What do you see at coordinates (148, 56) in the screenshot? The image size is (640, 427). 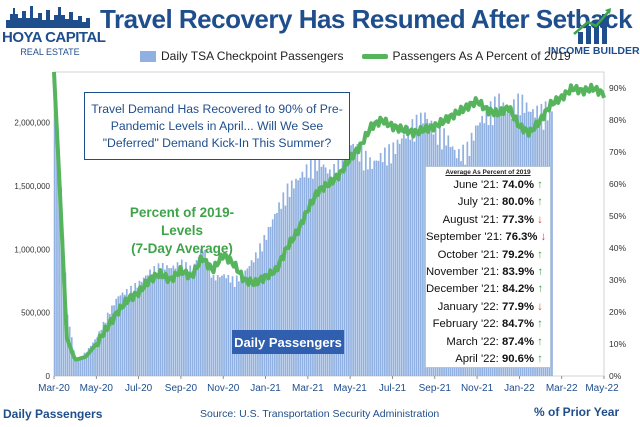 I see `legend-bar-swatch` at bounding box center [148, 56].